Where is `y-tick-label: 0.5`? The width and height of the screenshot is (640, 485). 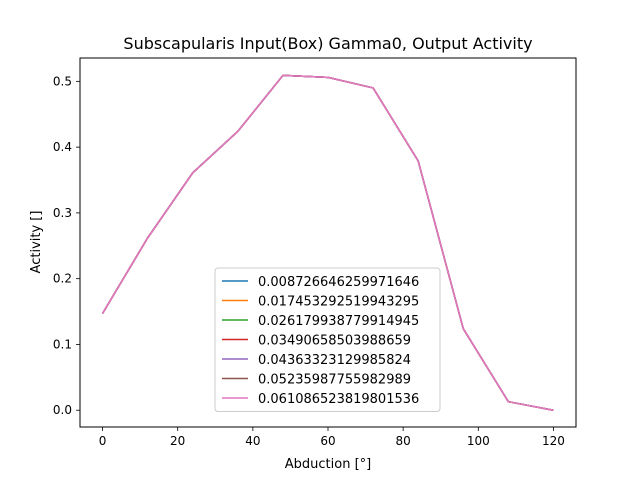 y-tick-label: 0.5 is located at coordinates (62, 81).